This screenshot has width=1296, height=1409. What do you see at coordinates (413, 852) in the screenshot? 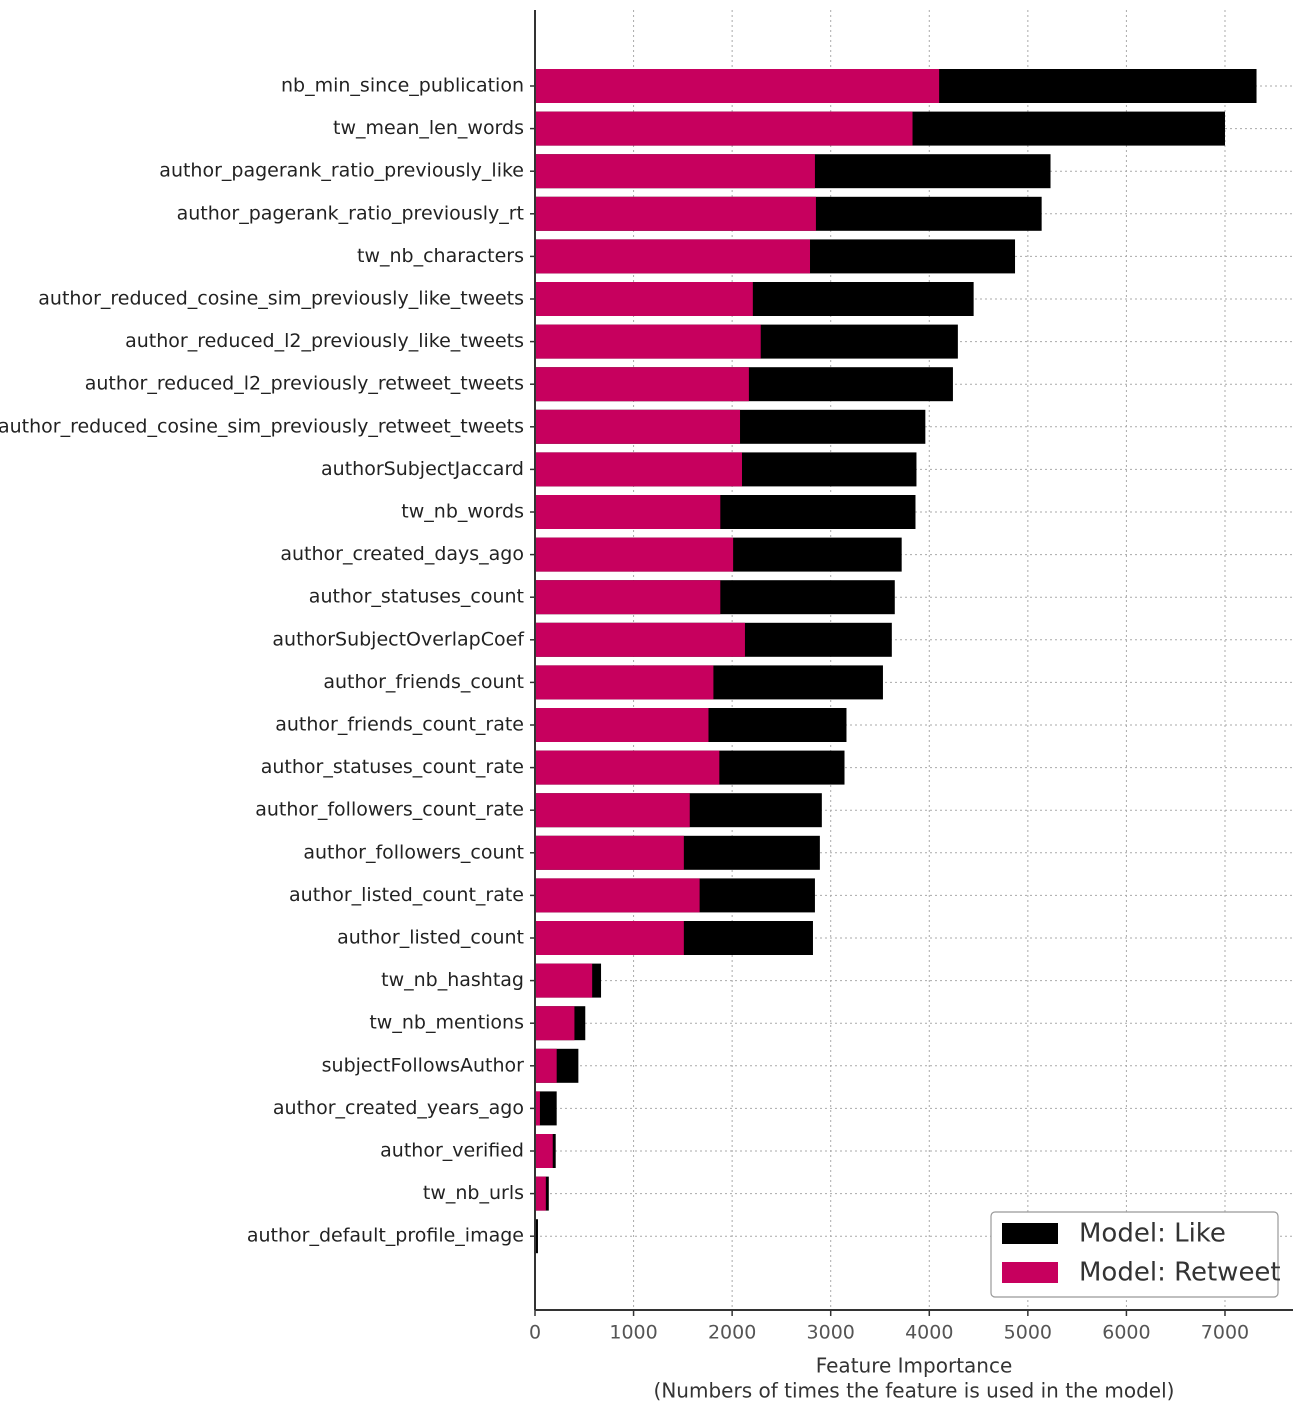
I see `y-tick-label: author_followers_count` at bounding box center [413, 852].